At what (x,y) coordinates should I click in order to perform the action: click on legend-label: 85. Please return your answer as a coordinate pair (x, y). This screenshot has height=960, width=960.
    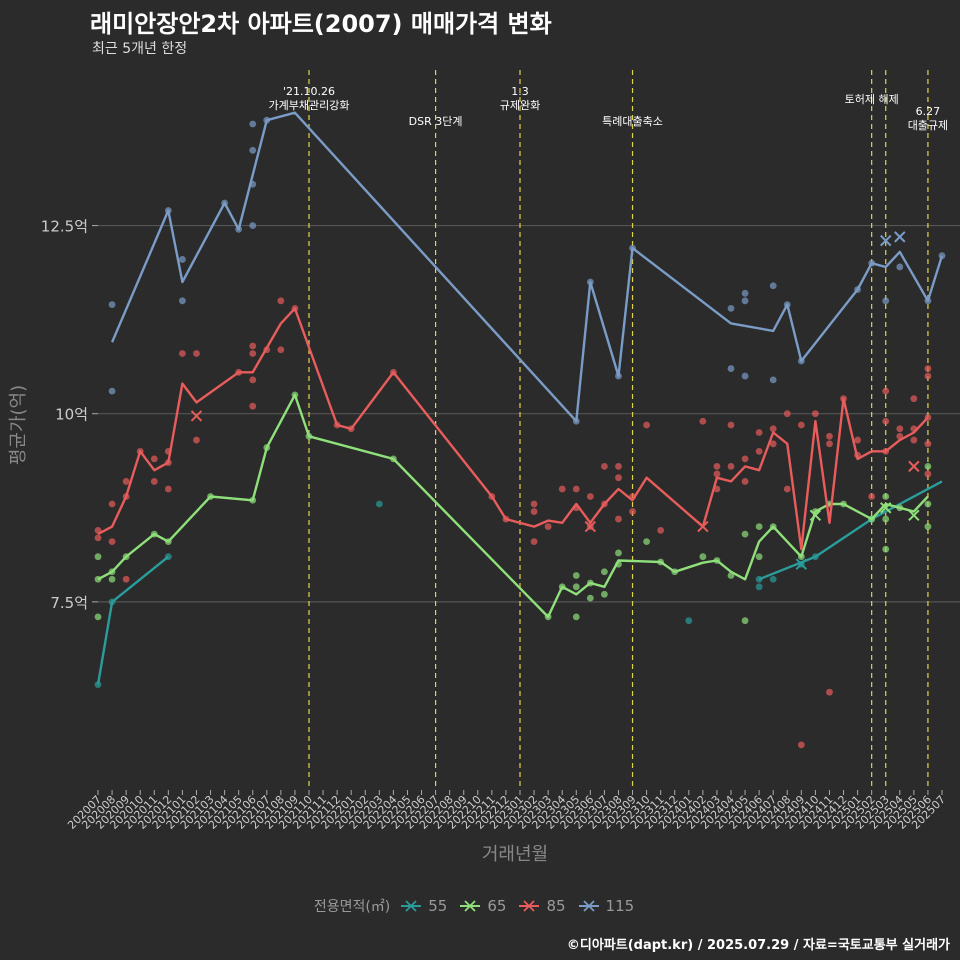
    Looking at the image, I should click on (556, 906).